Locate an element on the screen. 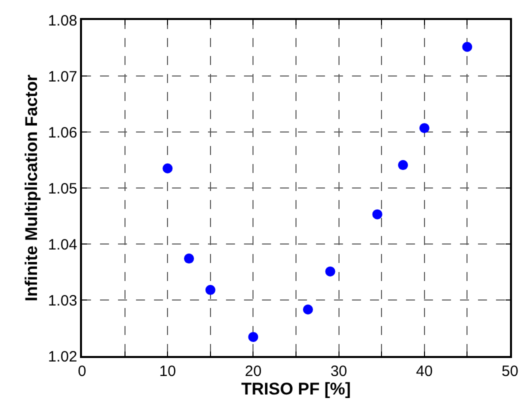  x-axis-title: TRISO PF [%] is located at coordinates (296, 389).